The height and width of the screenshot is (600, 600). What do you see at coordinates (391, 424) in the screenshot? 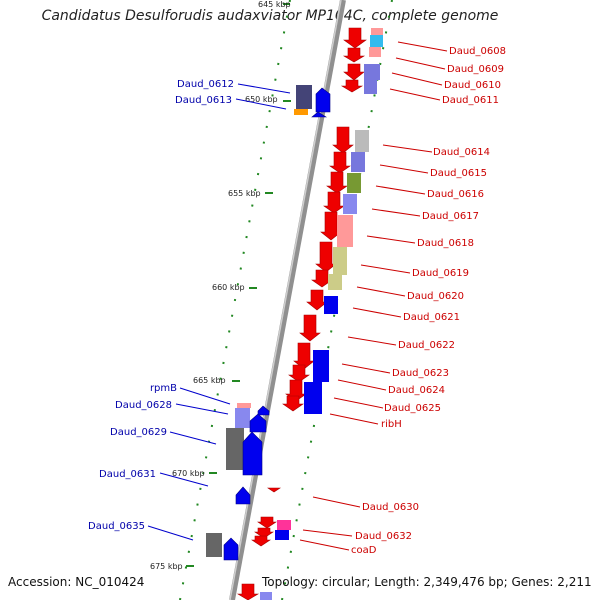
I see `gene-label-reverse: ribH` at bounding box center [391, 424].